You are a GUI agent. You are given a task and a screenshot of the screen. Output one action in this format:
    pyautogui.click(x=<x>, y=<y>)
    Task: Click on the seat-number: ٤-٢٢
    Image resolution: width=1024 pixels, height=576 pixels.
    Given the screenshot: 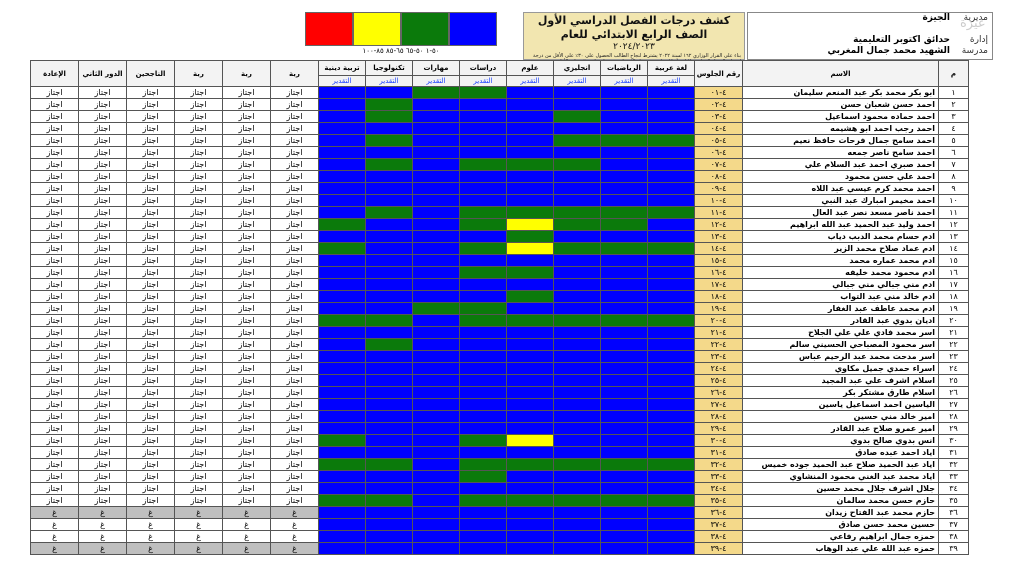 What is the action you would take?
    pyautogui.click(x=718, y=344)
    